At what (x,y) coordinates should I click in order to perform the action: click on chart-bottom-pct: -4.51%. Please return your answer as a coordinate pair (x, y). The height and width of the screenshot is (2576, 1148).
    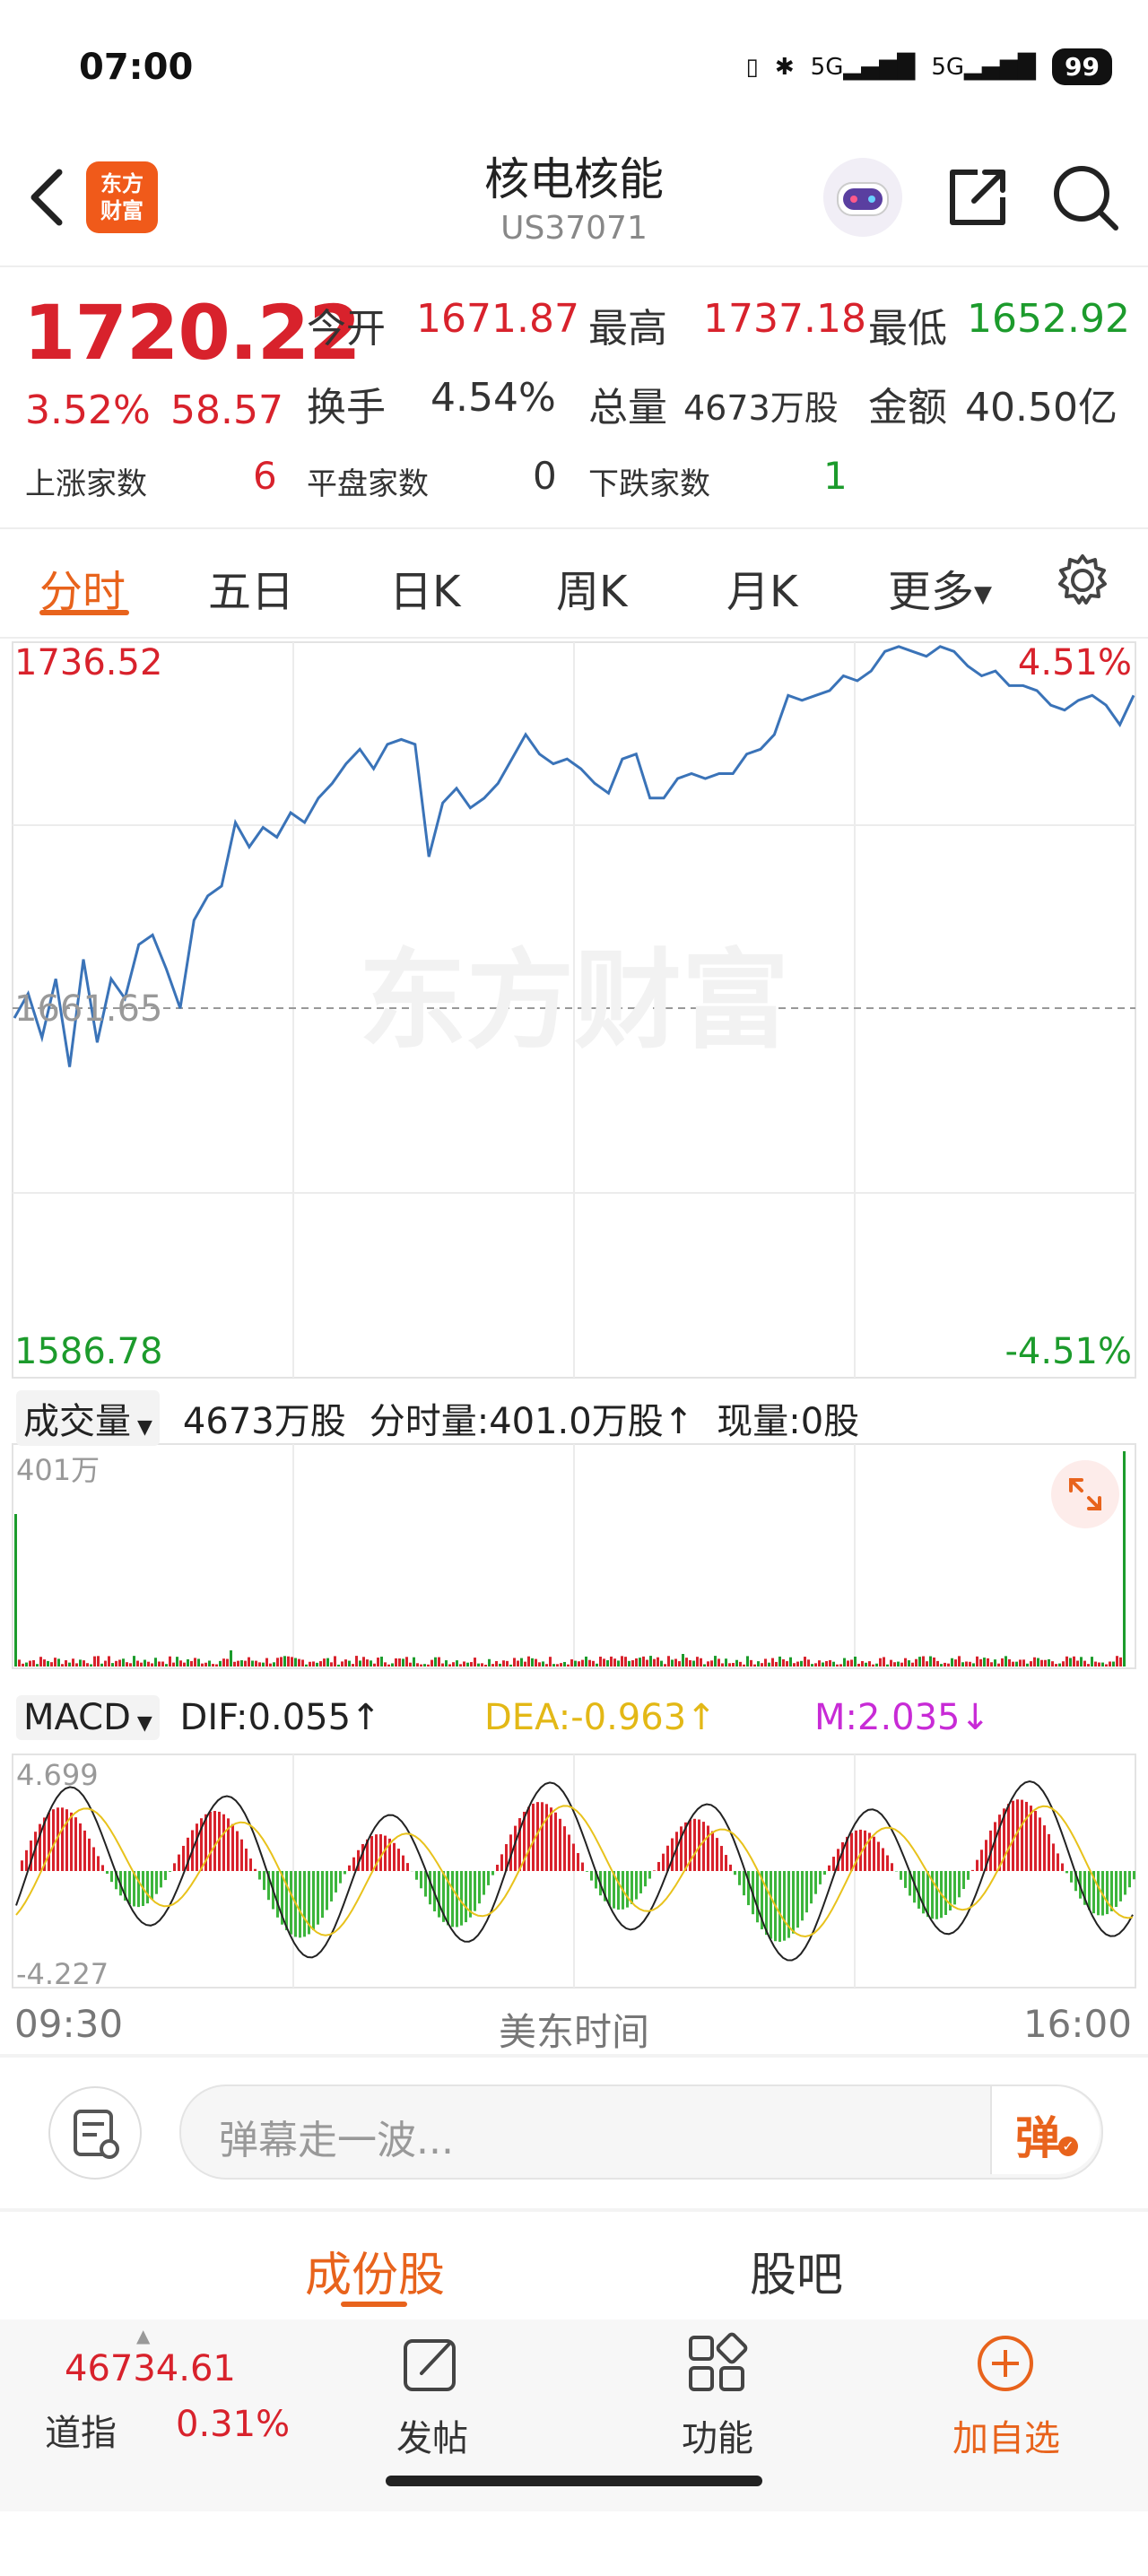
    Looking at the image, I should click on (1068, 1351).